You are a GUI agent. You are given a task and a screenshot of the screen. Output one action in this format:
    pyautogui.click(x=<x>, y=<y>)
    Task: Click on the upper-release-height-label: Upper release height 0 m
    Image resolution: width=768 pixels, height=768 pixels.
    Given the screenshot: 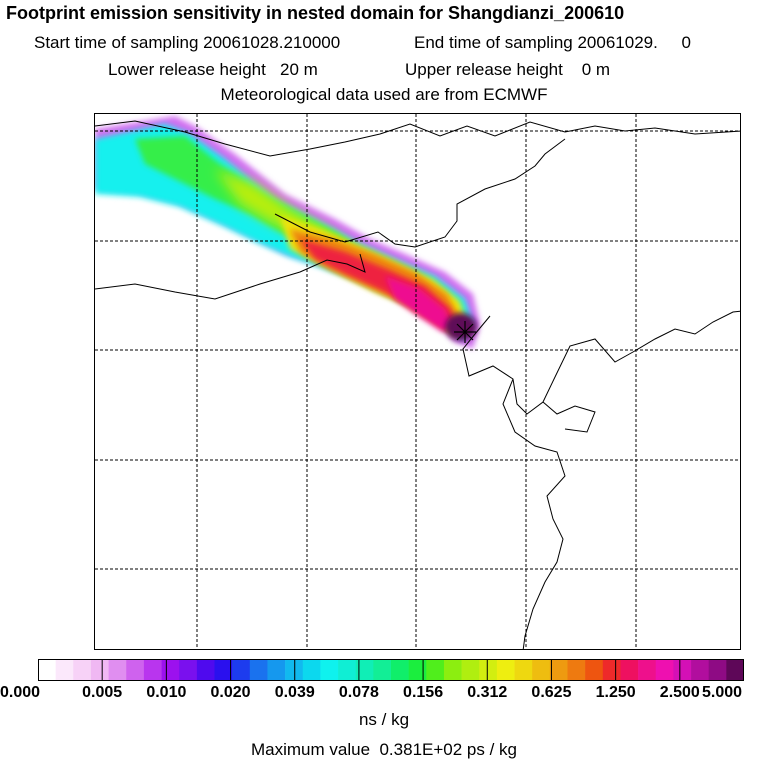 What is the action you would take?
    pyautogui.click(x=508, y=69)
    